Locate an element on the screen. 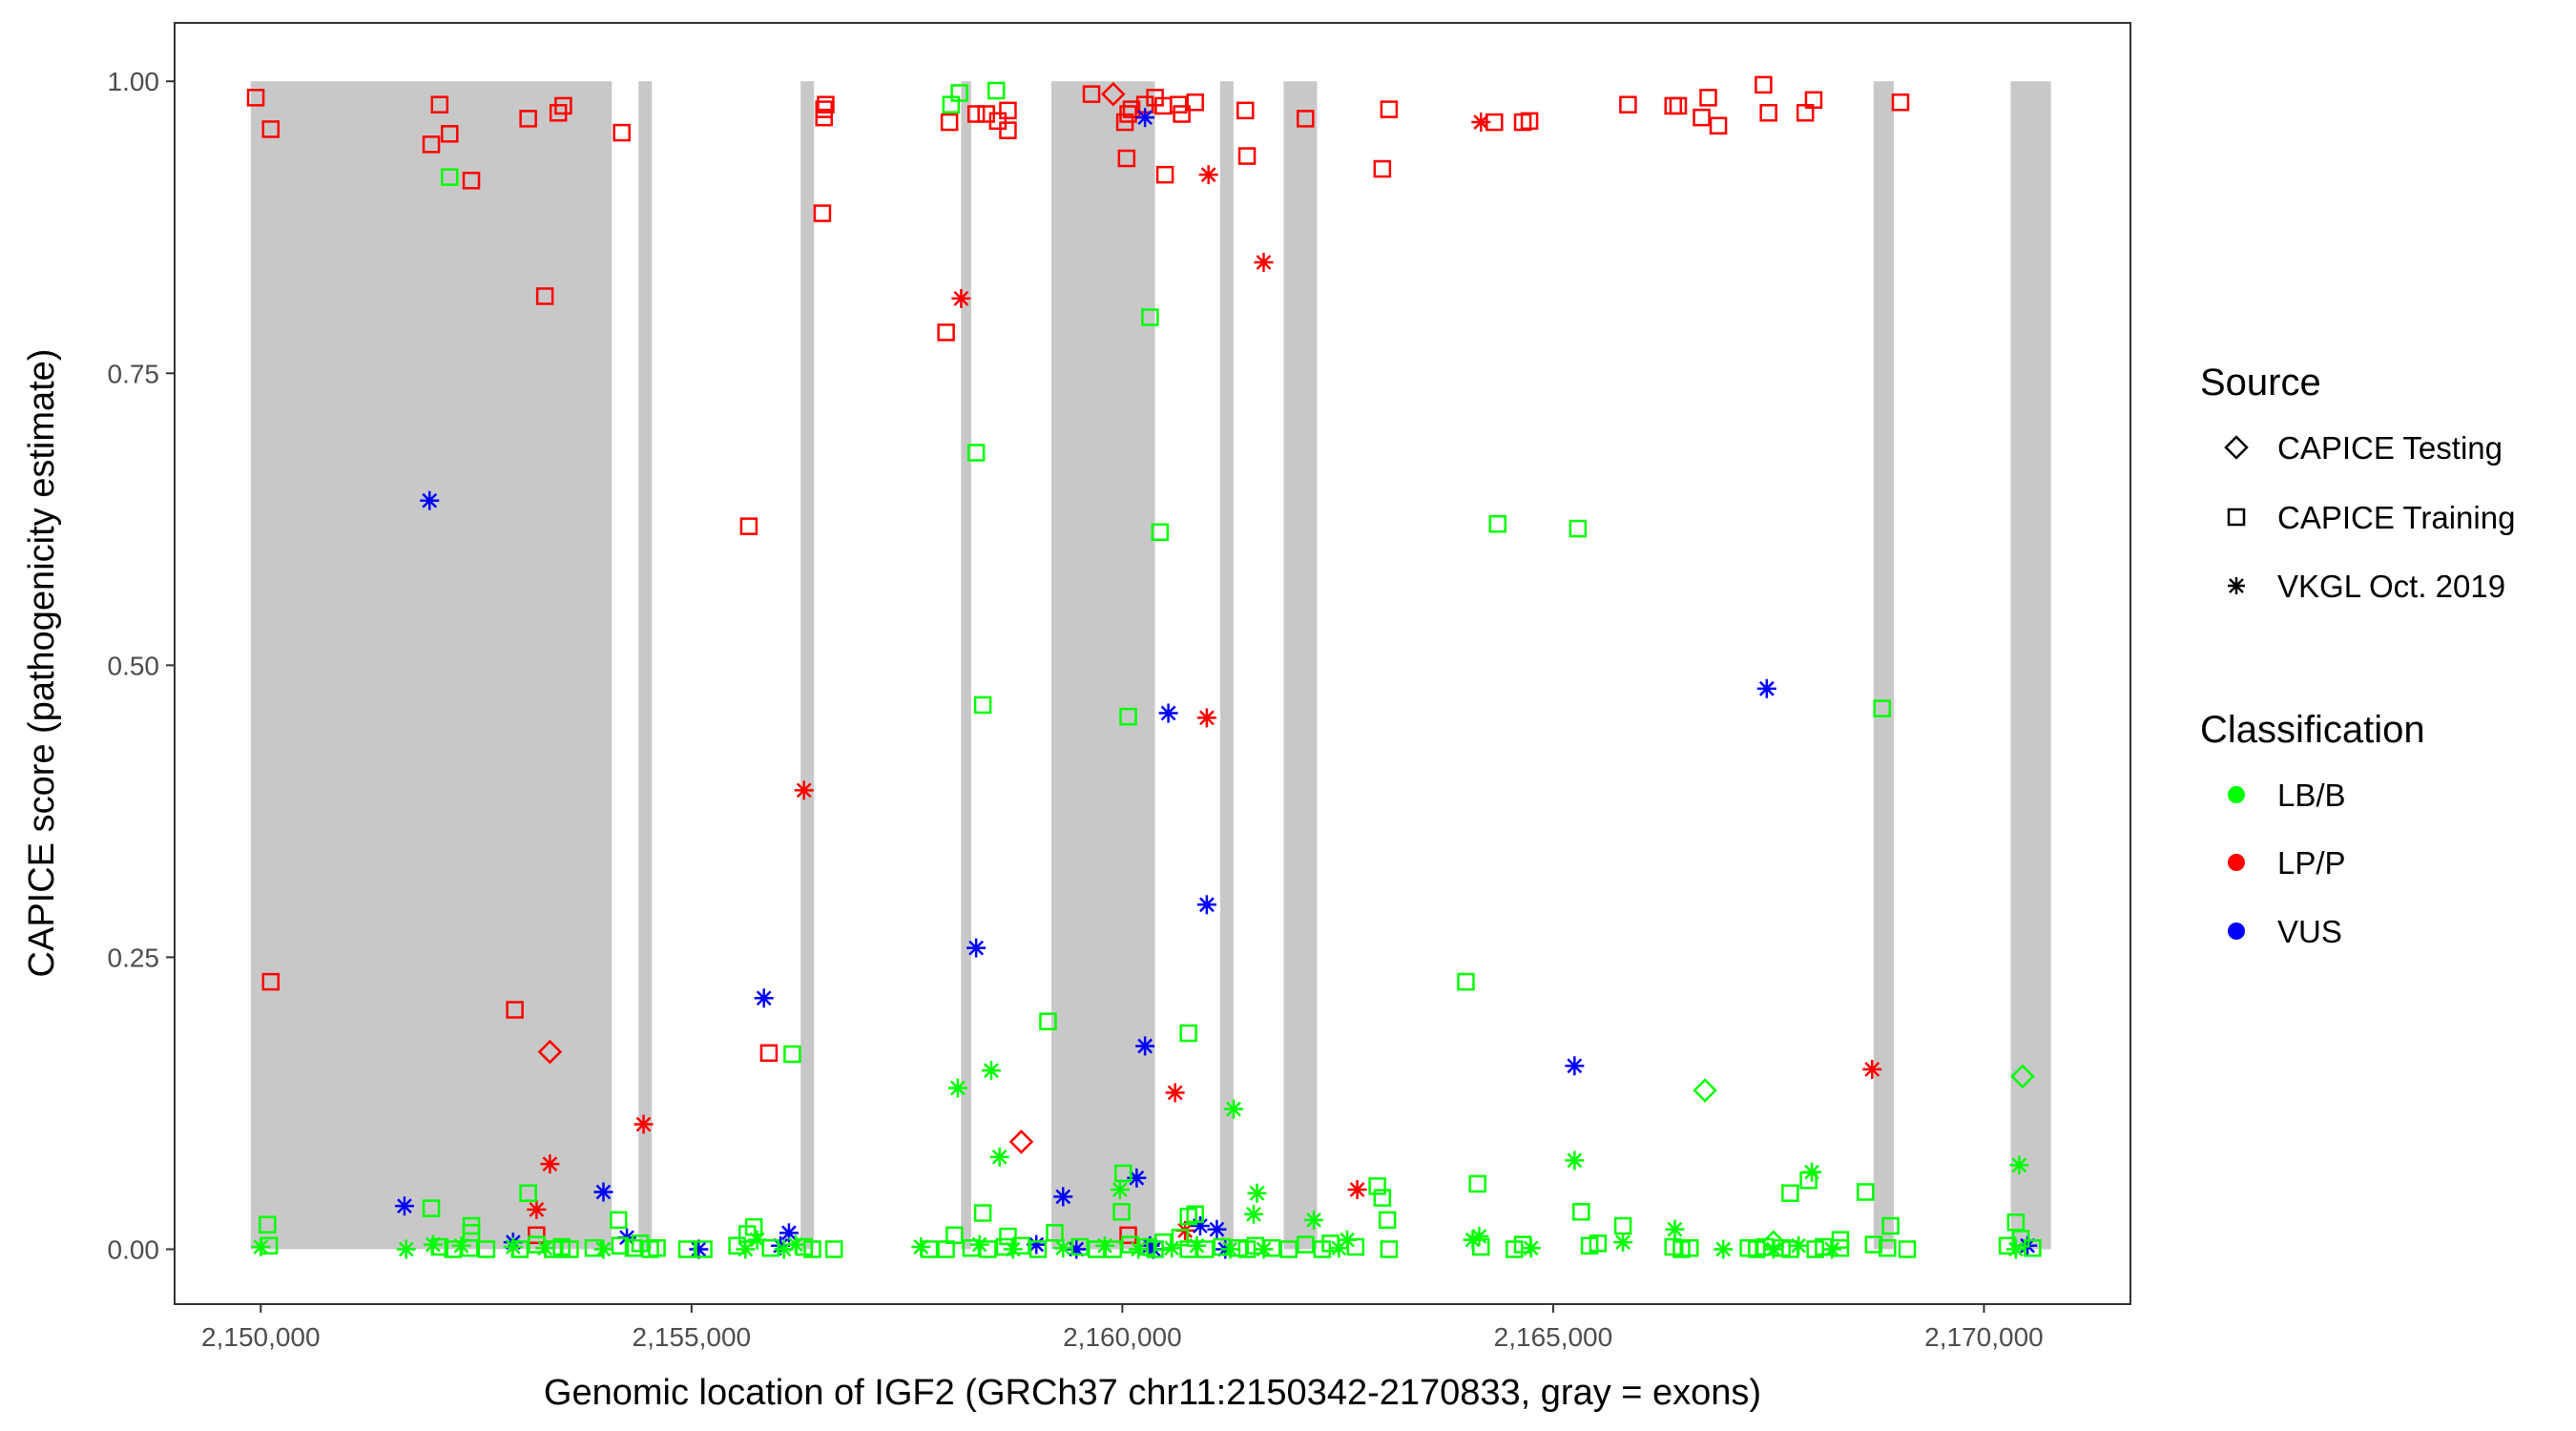 The width and height of the screenshot is (2576, 1431). legend-item-vkgl: VKGL Oct. 2019 is located at coordinates (2366, 586).